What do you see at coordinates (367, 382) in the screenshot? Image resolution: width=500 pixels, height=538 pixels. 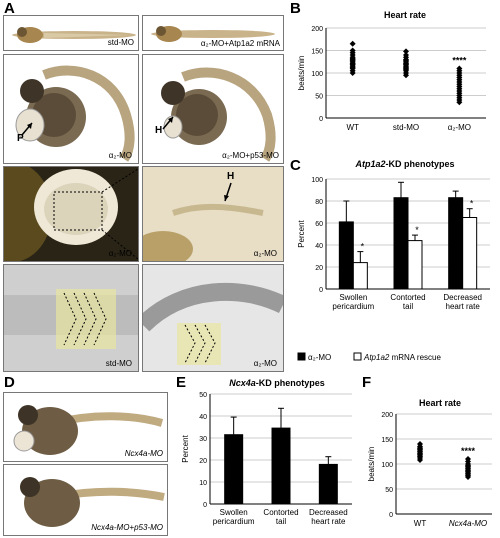 I see `panel-label-f: F` at bounding box center [367, 382].